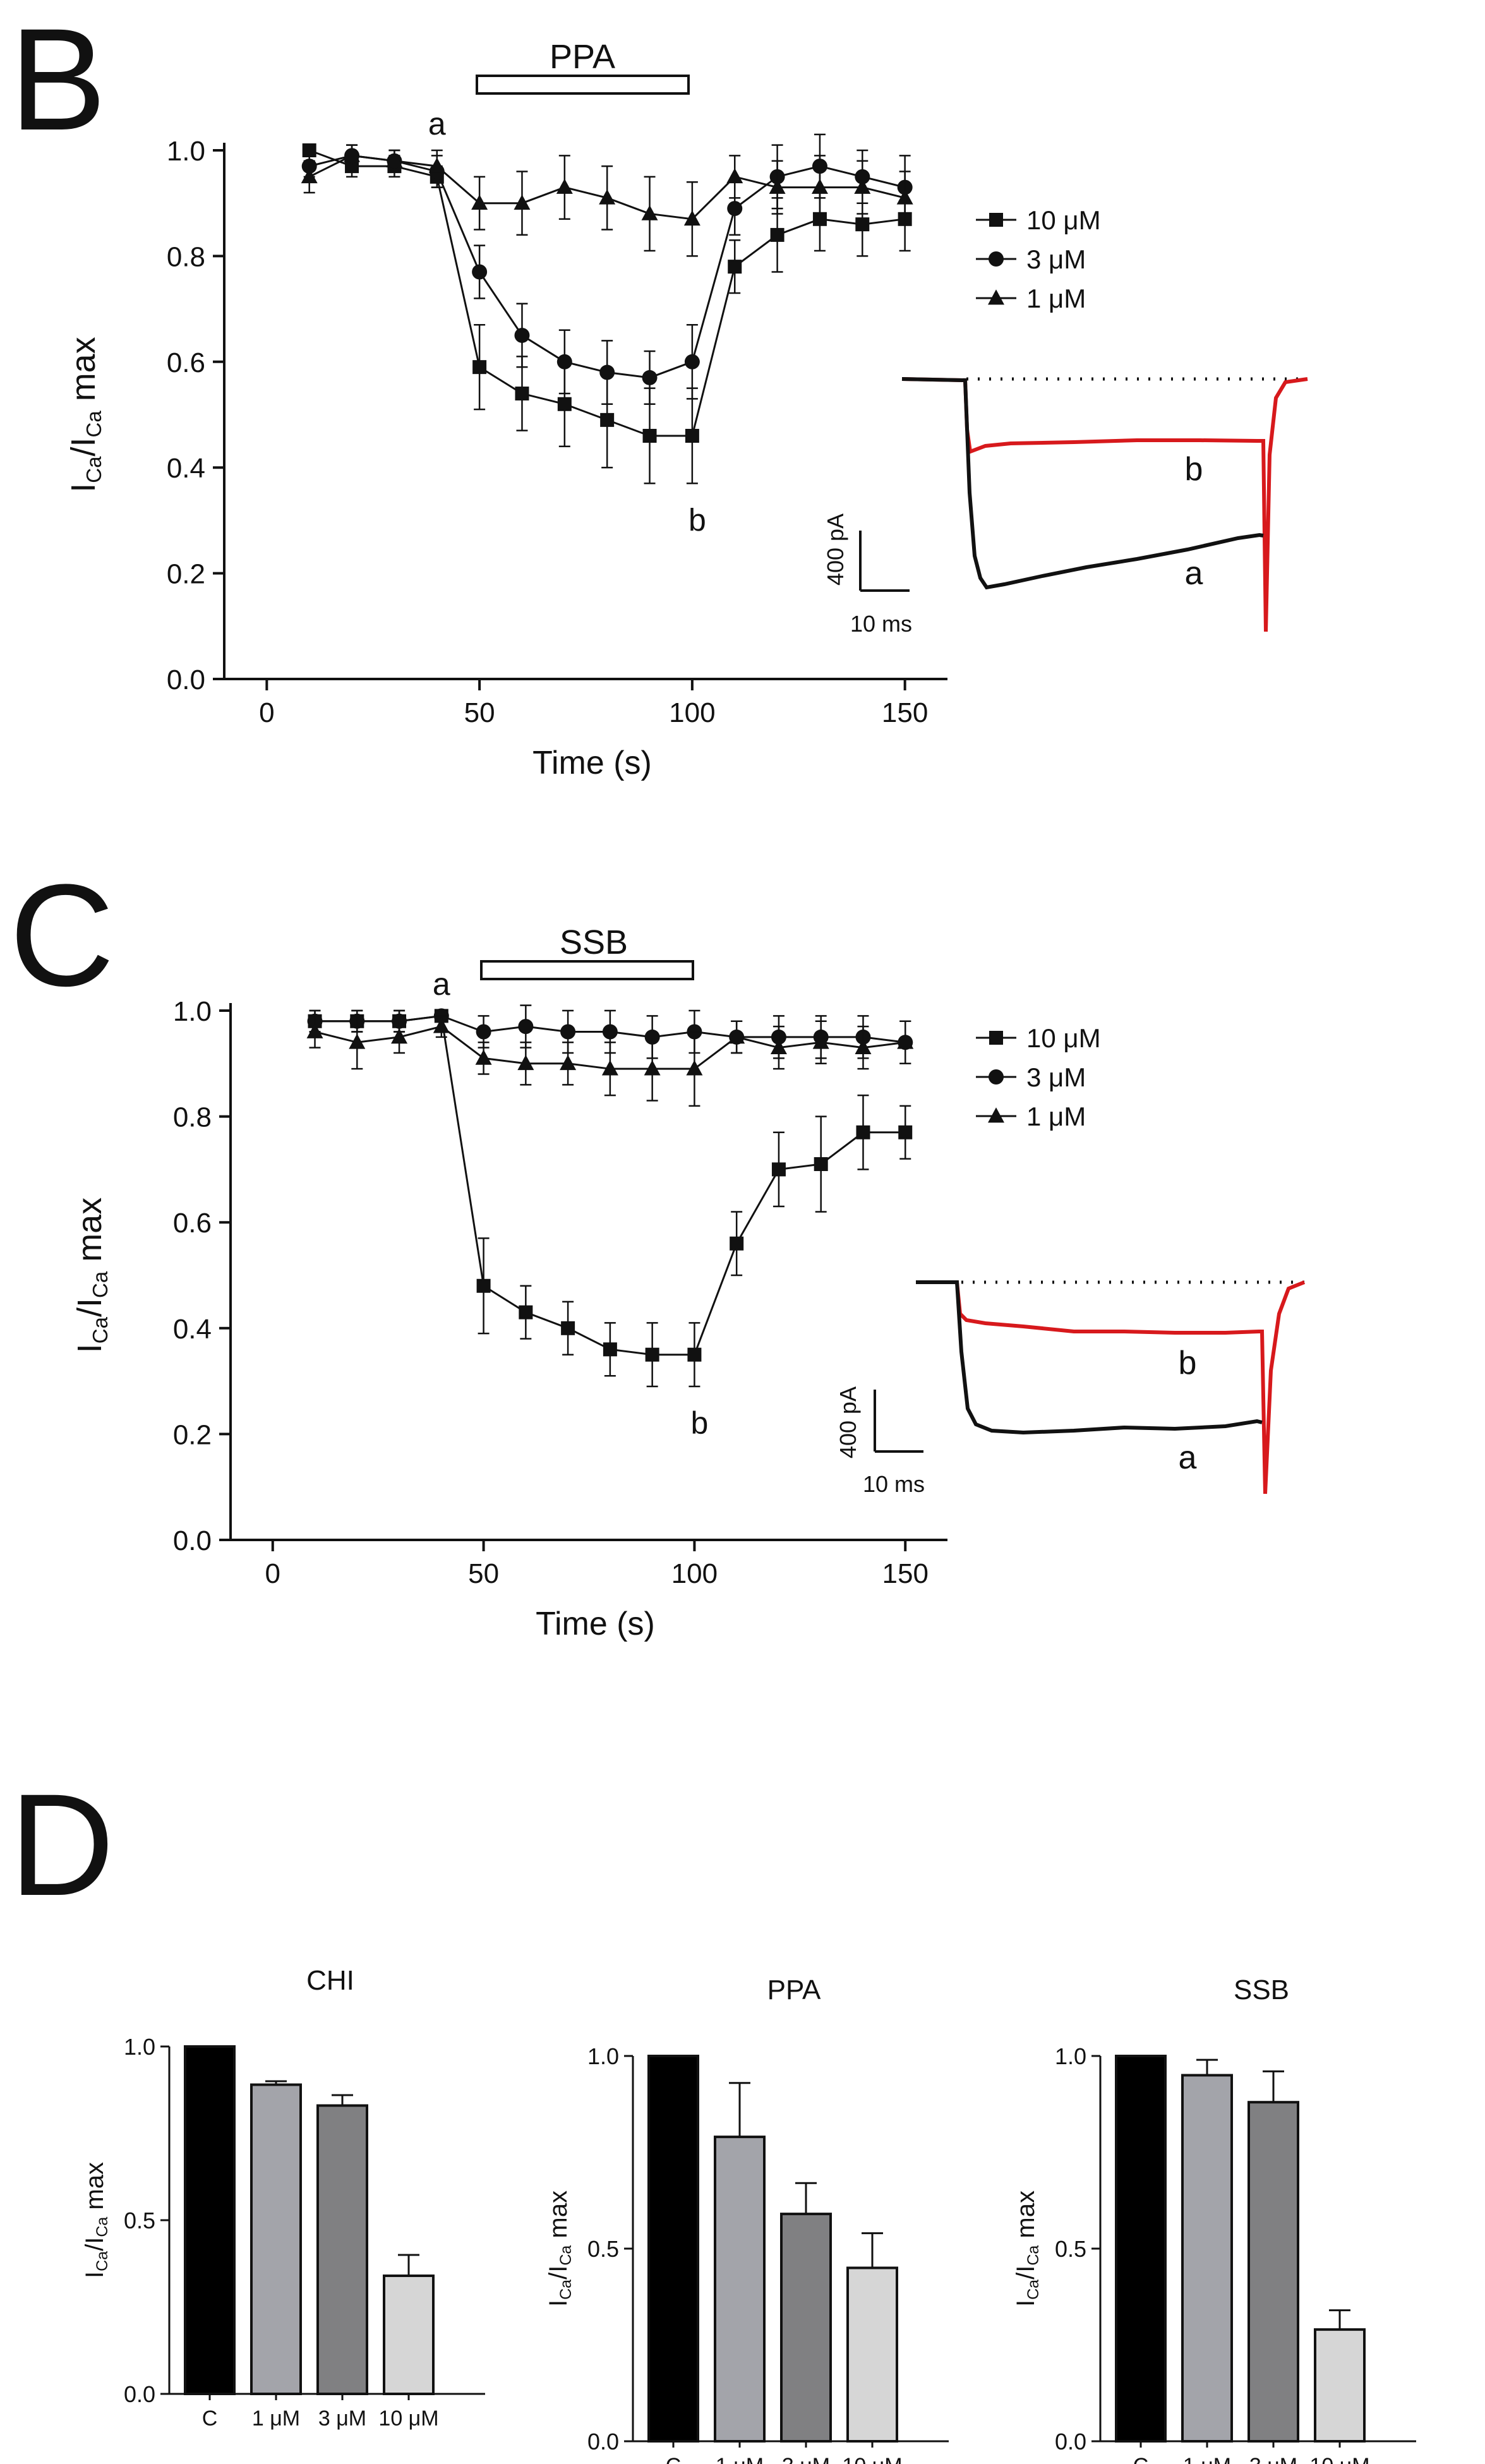 This screenshot has width=1485, height=2464. I want to click on panel-b-drug-bar: PPA, so click(583, 66).